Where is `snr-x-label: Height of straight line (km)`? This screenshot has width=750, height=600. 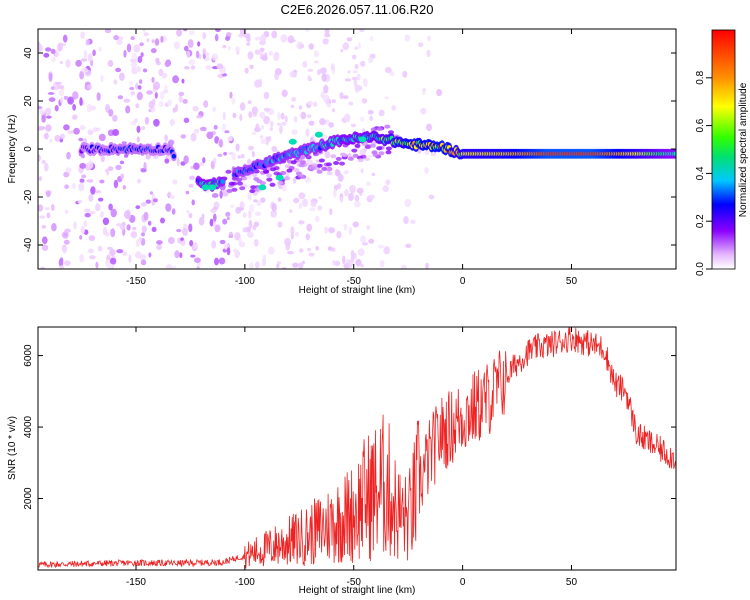 snr-x-label: Height of straight line (km) is located at coordinates (357, 590).